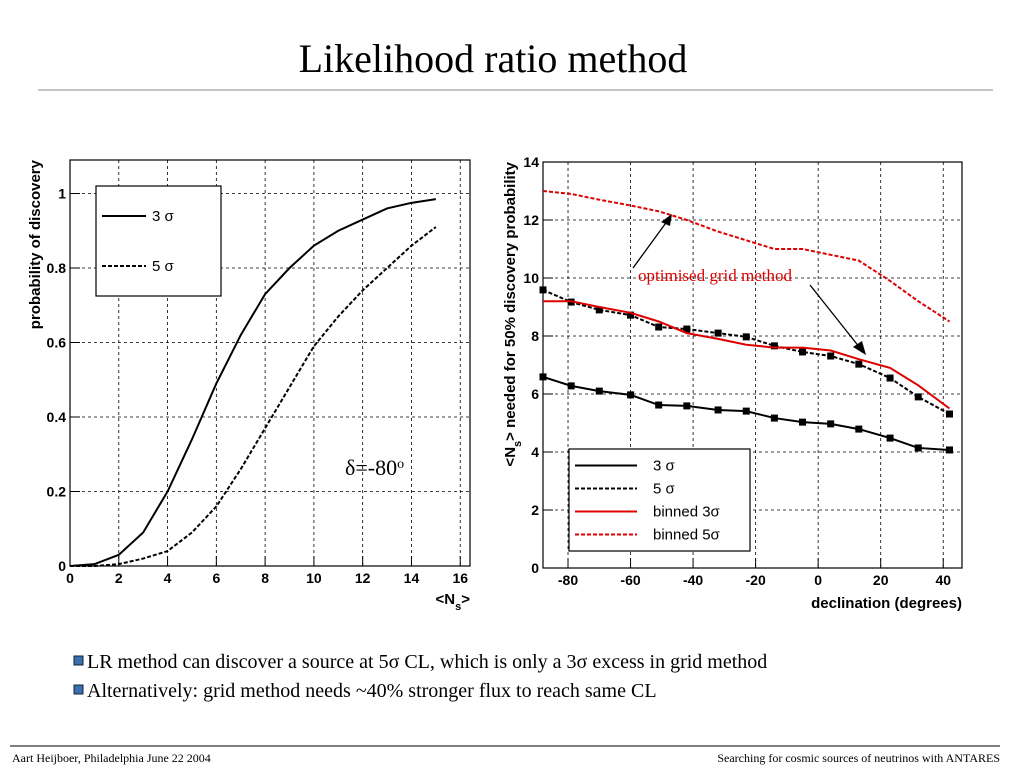  I want to click on label-part: >, so click(465, 599).